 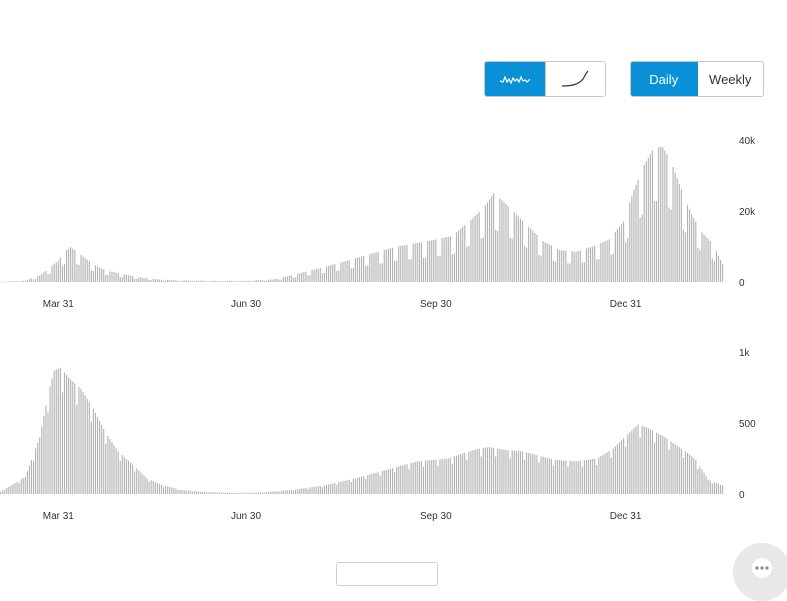 I want to click on x-tick-label: Dec 31, so click(x=626, y=304).